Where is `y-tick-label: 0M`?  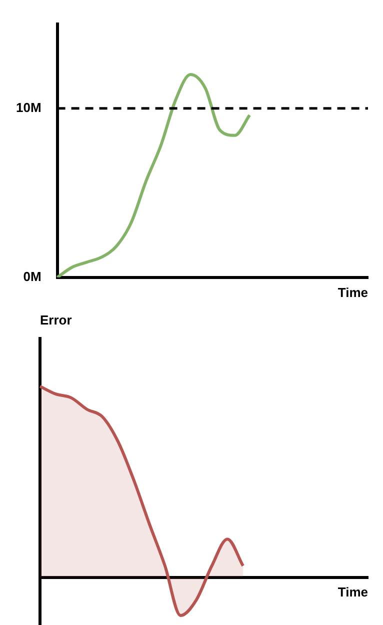 y-tick-label: 0M is located at coordinates (32, 276).